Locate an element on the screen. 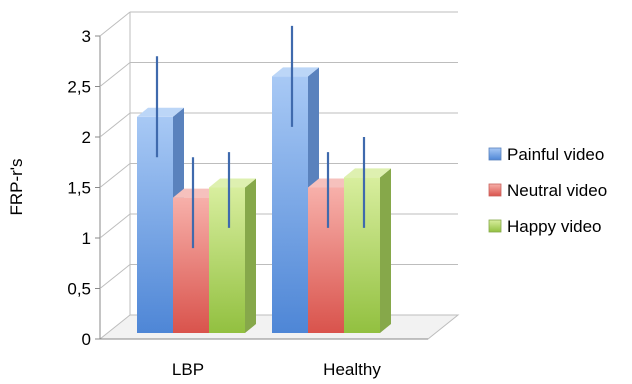 The height and width of the screenshot is (384, 632). legend-label: Painful video is located at coordinates (555, 154).